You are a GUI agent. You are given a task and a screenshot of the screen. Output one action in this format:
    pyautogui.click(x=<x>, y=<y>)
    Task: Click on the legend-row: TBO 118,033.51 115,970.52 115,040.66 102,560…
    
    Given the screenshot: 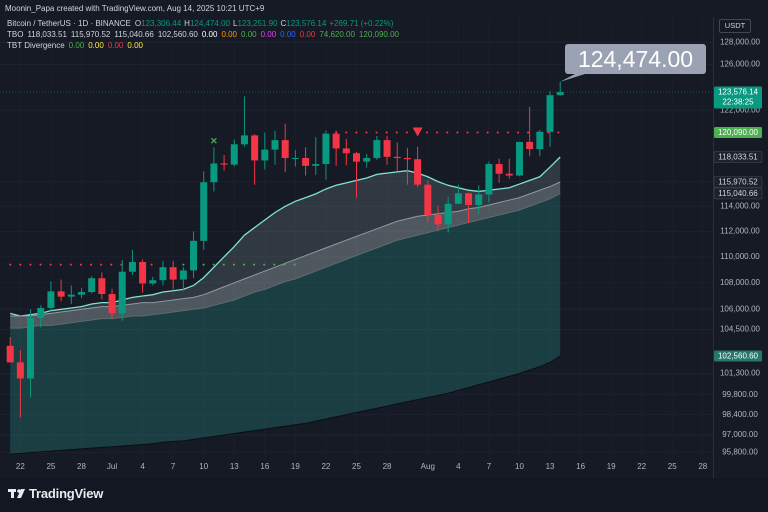 What is the action you would take?
    pyautogui.click(x=205, y=34)
    